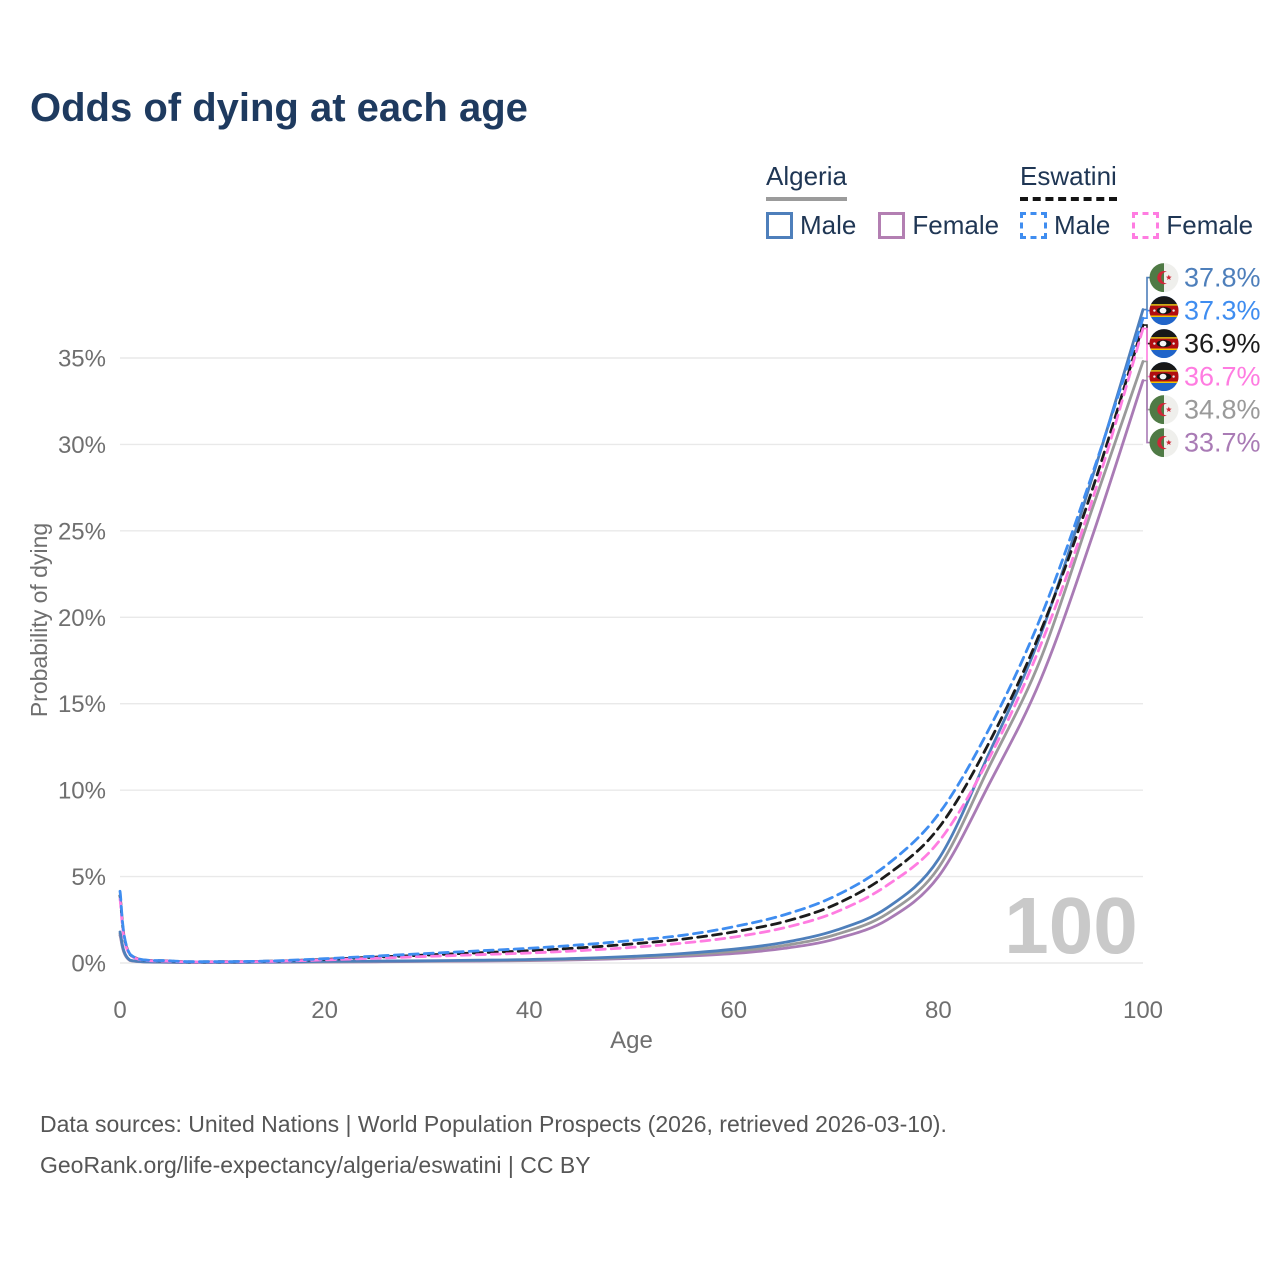 Image resolution: width=1280 pixels, height=1280 pixels. Describe the element at coordinates (1146, 225) in the screenshot. I see `eswatini-female-swatch` at that location.